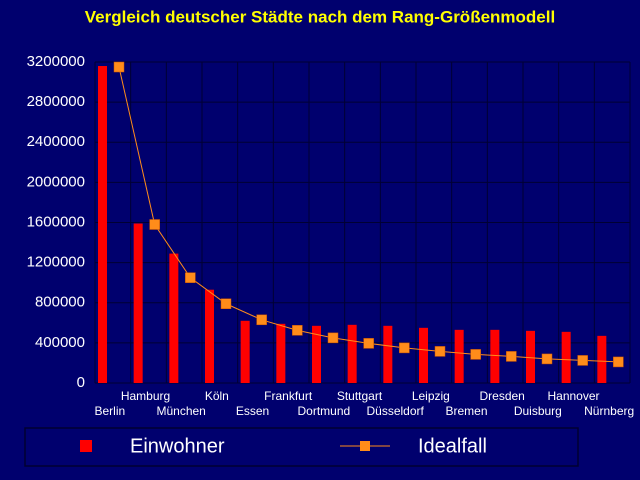 This screenshot has height=480, width=640. What do you see at coordinates (538, 411) in the screenshot?
I see `x-tick-label: Duisburg` at bounding box center [538, 411].